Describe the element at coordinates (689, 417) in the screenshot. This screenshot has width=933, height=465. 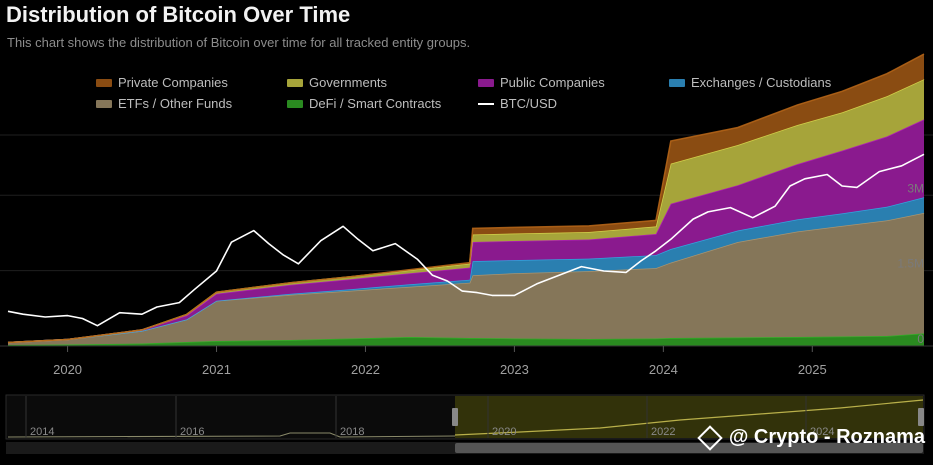
I see `navigator-series` at that location.